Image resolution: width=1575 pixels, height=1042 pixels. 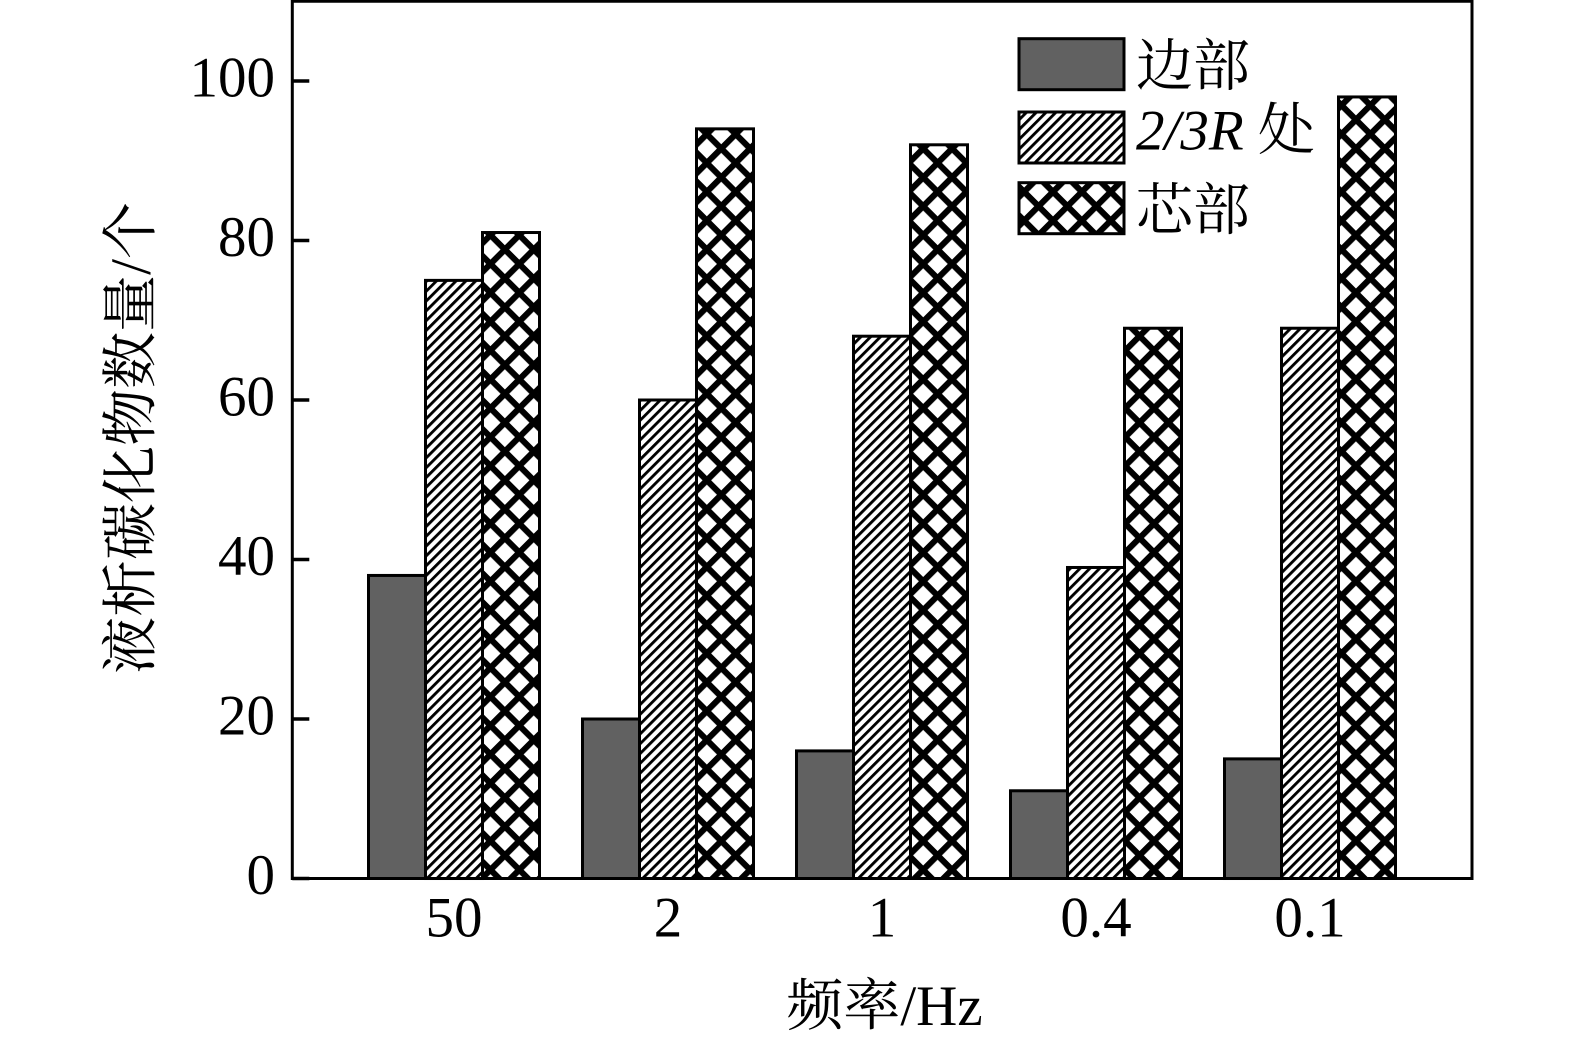 What do you see at coordinates (261, 875) in the screenshot?
I see `y-tick-label: 0` at bounding box center [261, 875].